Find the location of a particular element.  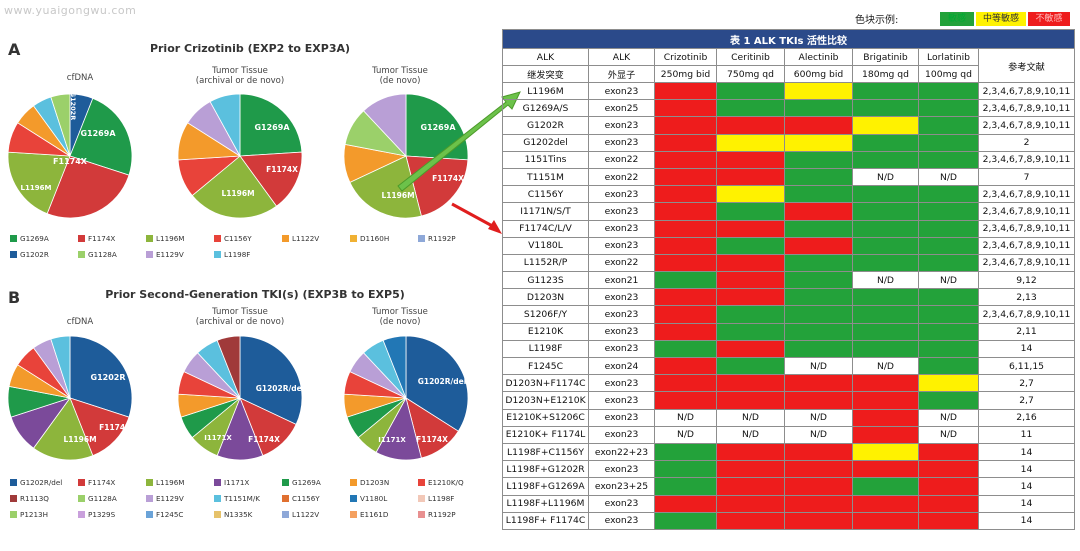

mutation-cell: V1180L is located at coordinates (545, 245).